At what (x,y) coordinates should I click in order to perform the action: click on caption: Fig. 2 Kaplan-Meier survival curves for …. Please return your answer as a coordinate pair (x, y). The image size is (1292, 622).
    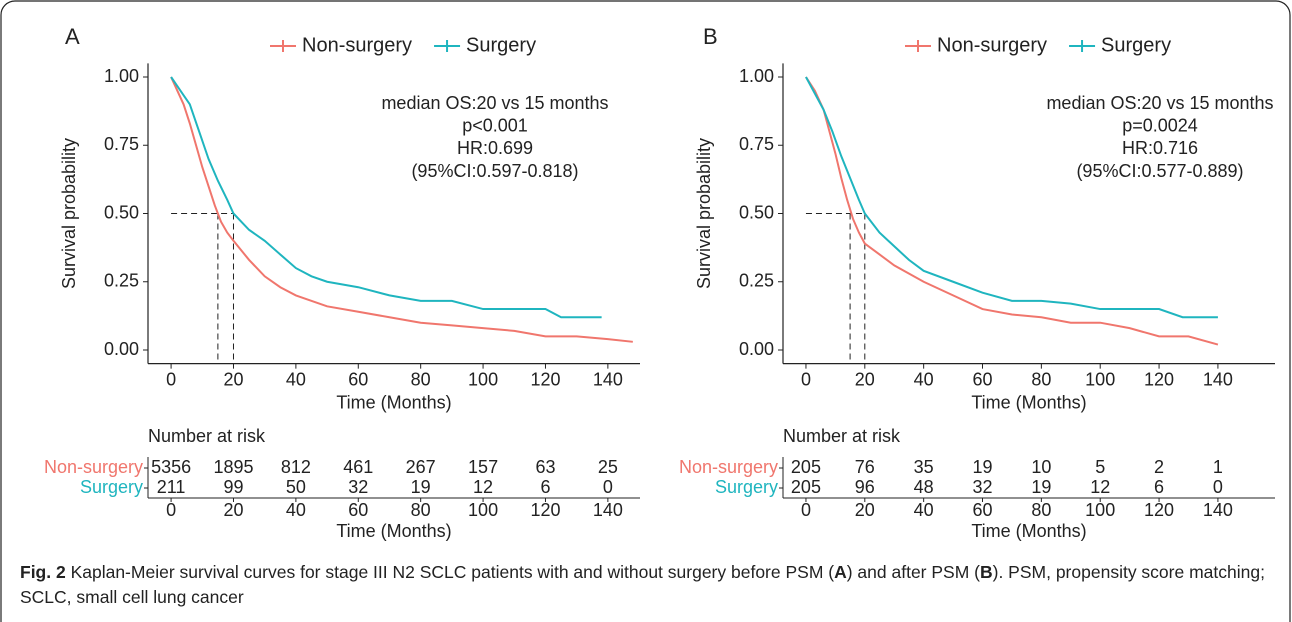
    Looking at the image, I should click on (645, 585).